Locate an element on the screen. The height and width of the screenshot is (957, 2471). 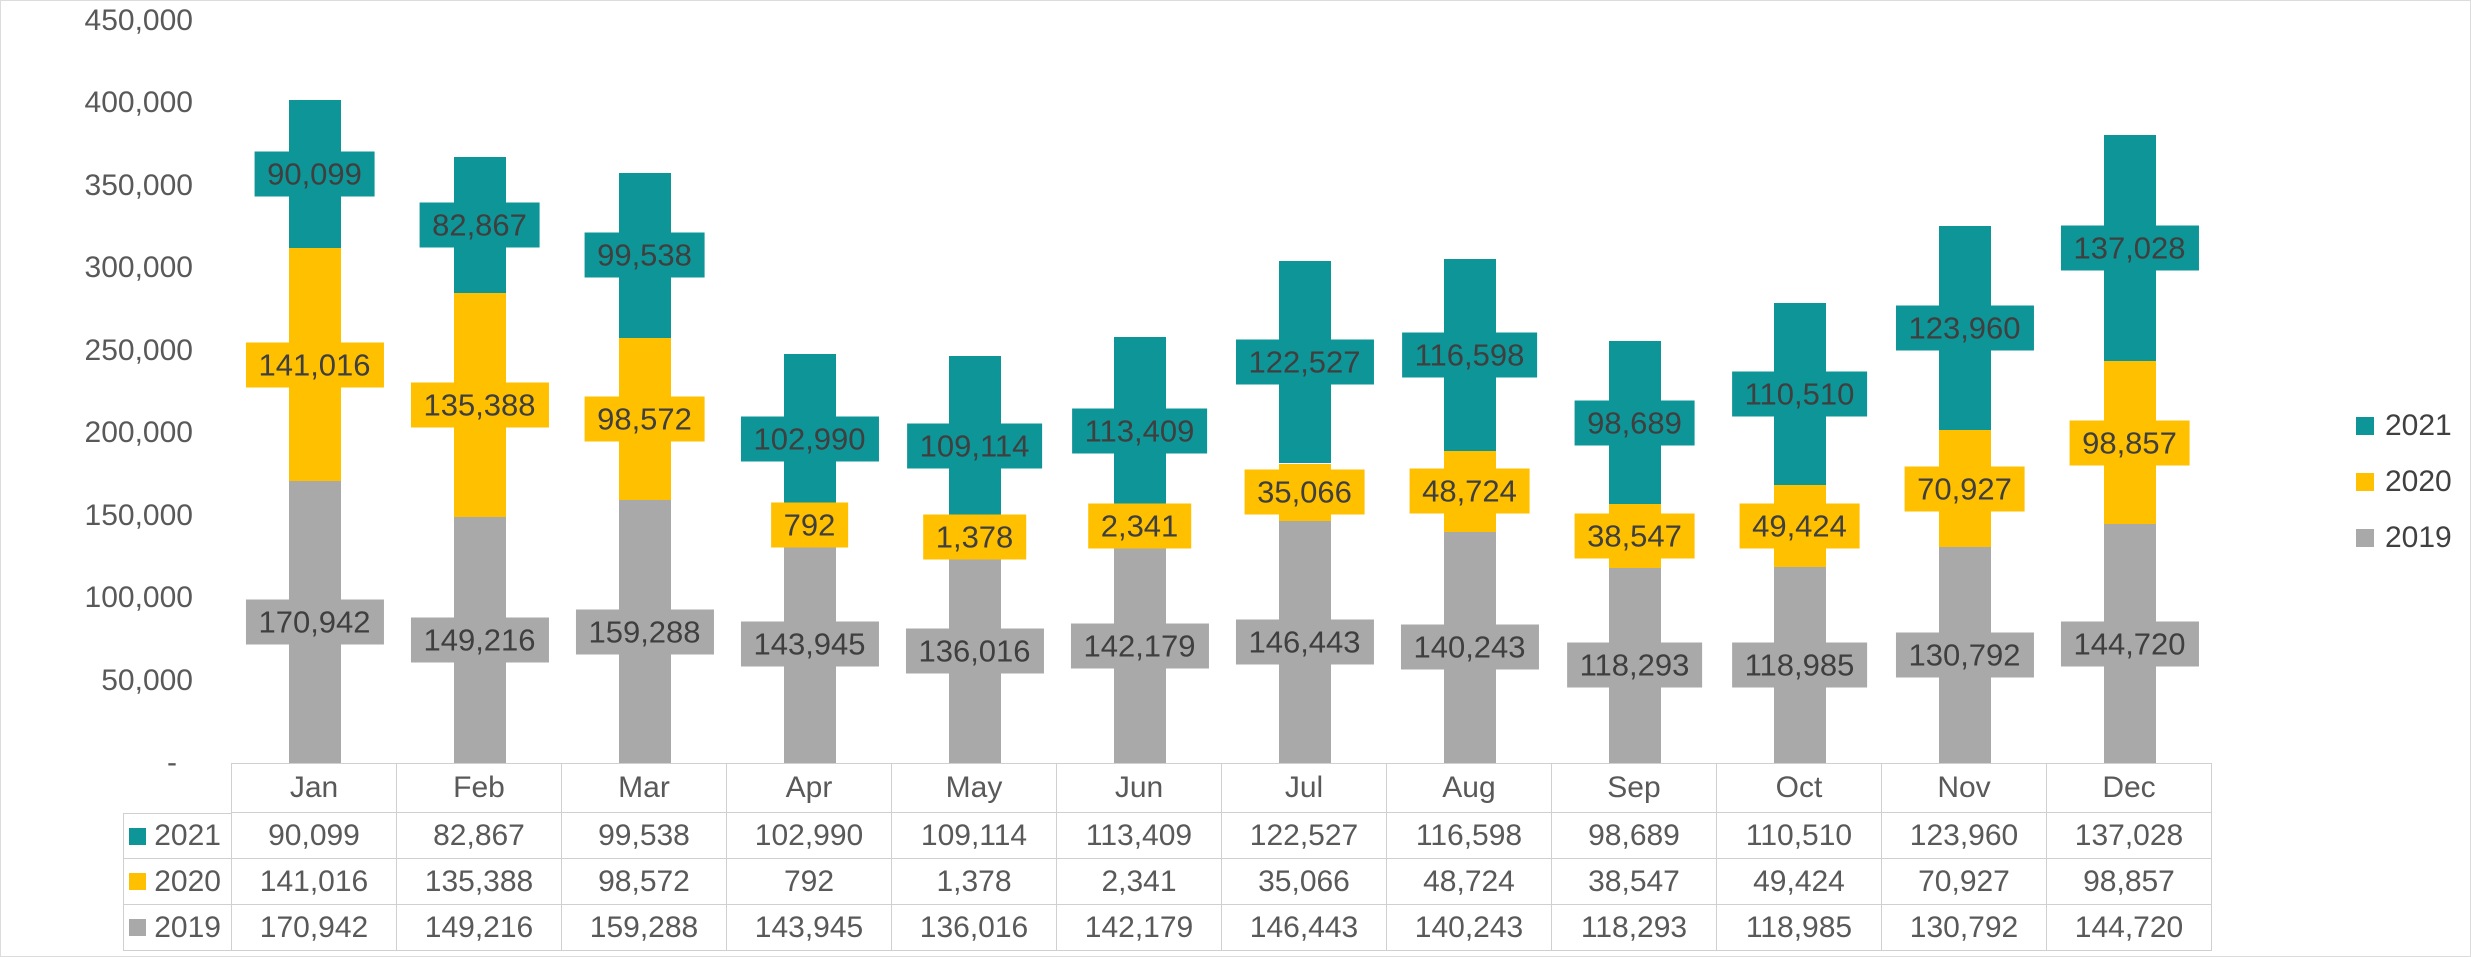
table-header-Dec: Dec is located at coordinates (2129, 788).